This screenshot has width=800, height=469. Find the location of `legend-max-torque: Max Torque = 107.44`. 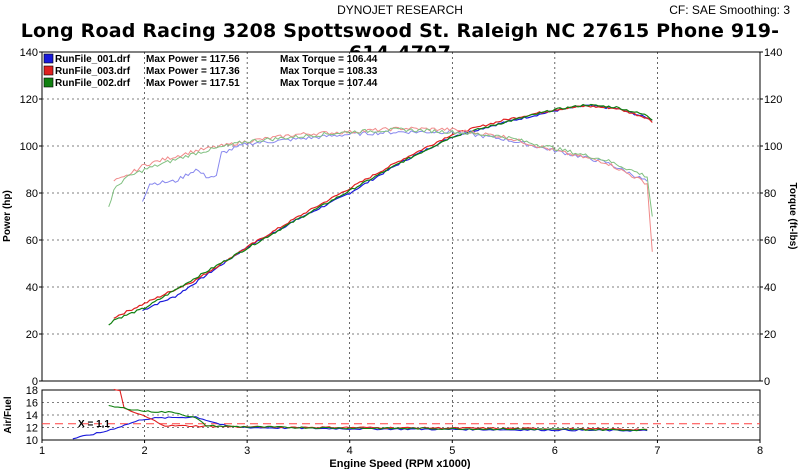

legend-max-torque: Max Torque = 107.44 is located at coordinates (329, 83).